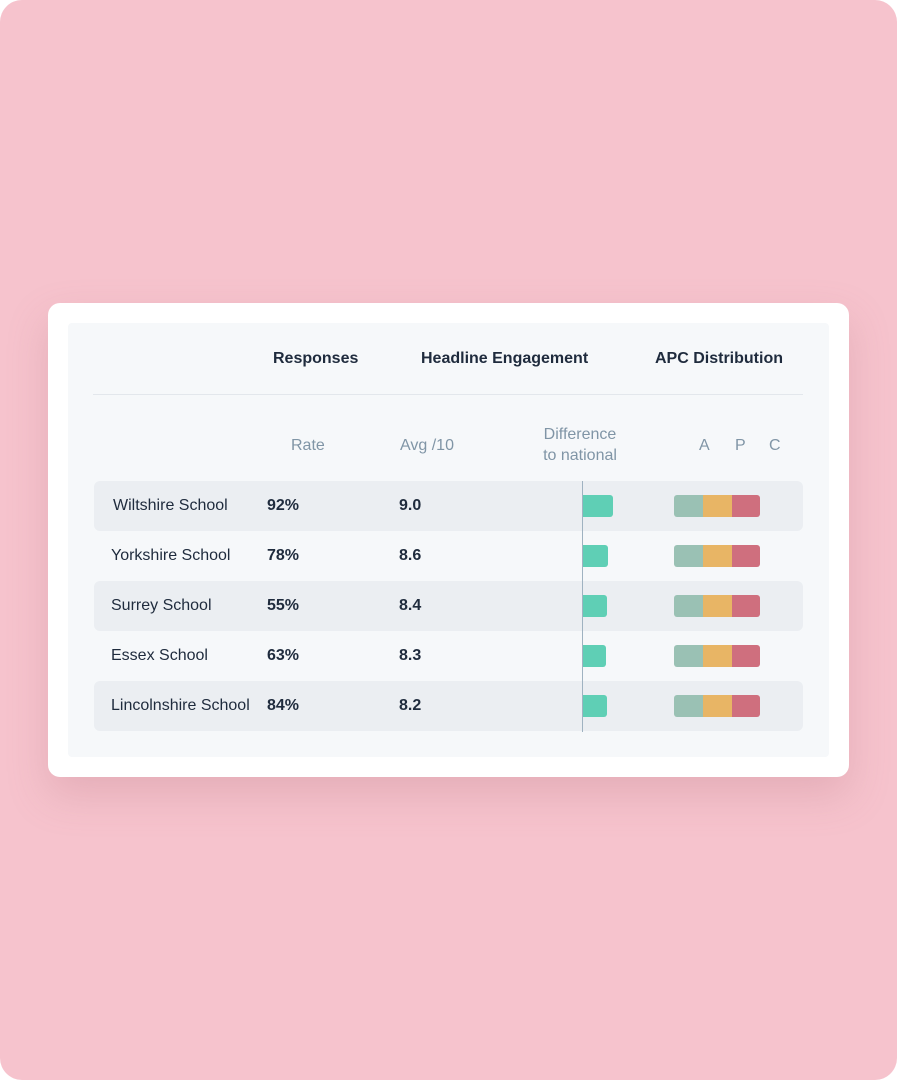 This screenshot has width=897, height=1080. I want to click on engagement-average: 8.3, so click(410, 655).